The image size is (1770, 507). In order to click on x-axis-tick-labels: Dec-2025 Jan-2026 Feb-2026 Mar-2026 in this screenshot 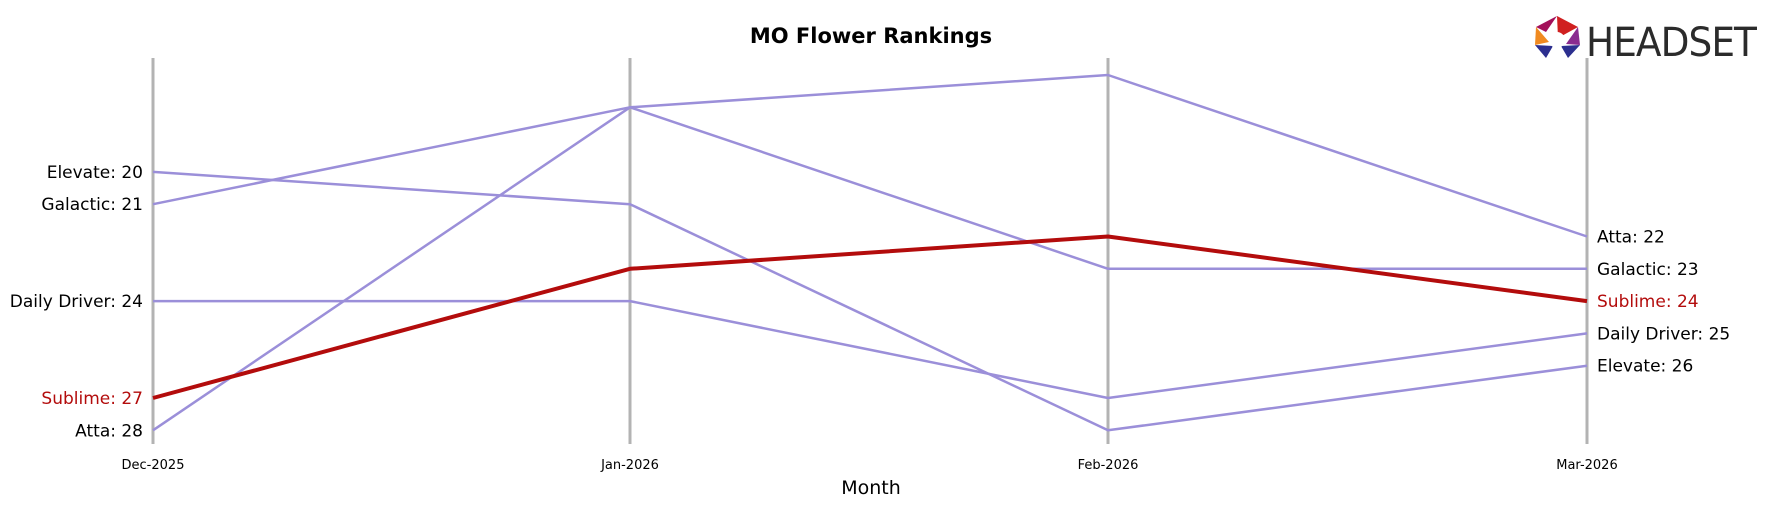, I will do `click(870, 465)`.